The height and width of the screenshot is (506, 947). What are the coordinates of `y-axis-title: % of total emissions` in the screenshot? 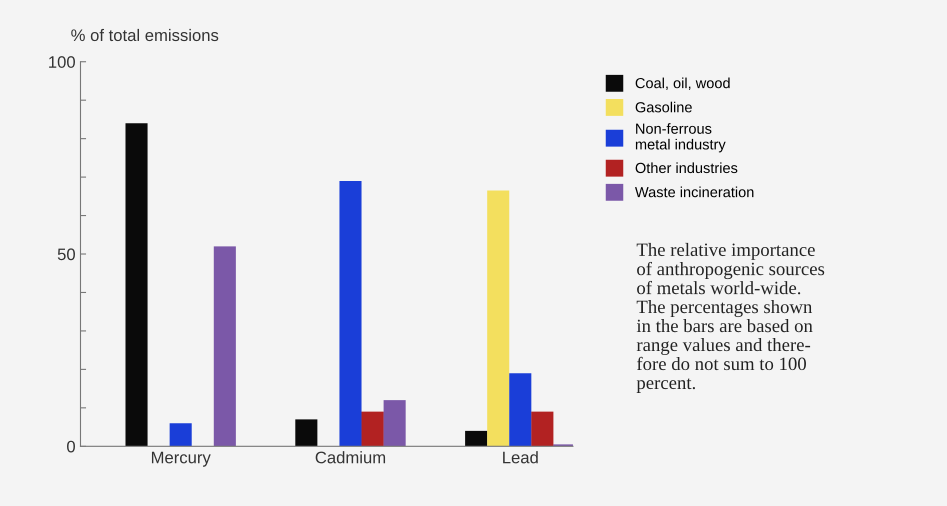 It's located at (144, 35).